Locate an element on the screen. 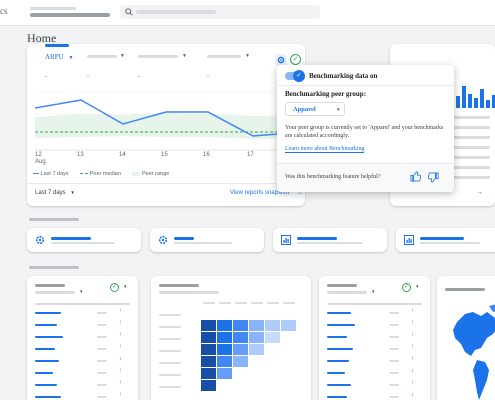 Image resolution: width=495 pixels, height=400 pixels. toggle-knob: ✓ is located at coordinates (299, 76).